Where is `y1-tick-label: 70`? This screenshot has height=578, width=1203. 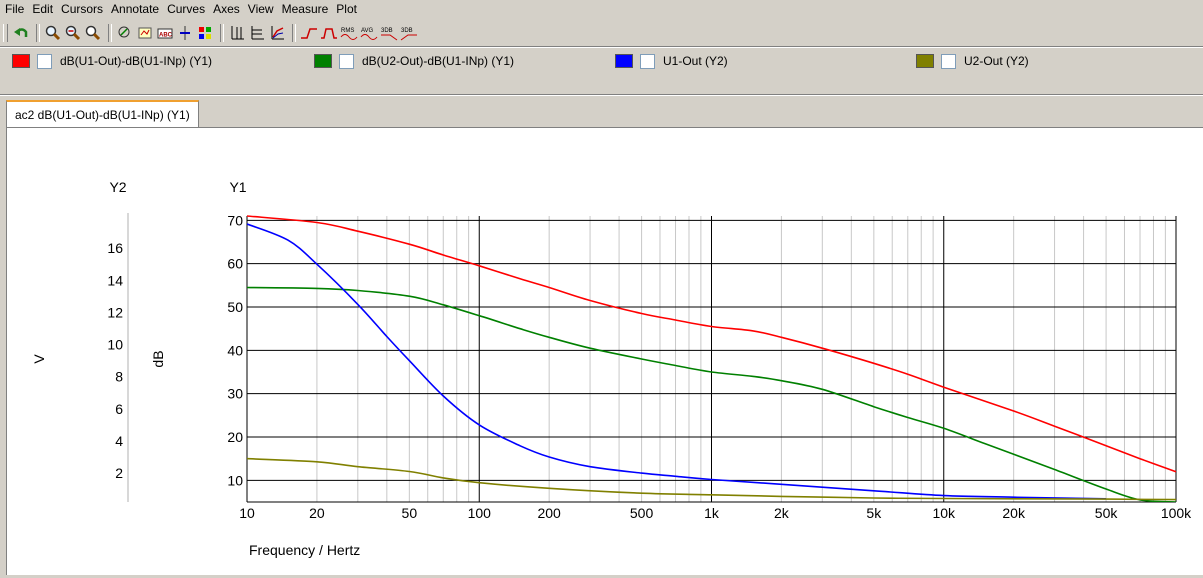 y1-tick-label: 70 is located at coordinates (235, 220).